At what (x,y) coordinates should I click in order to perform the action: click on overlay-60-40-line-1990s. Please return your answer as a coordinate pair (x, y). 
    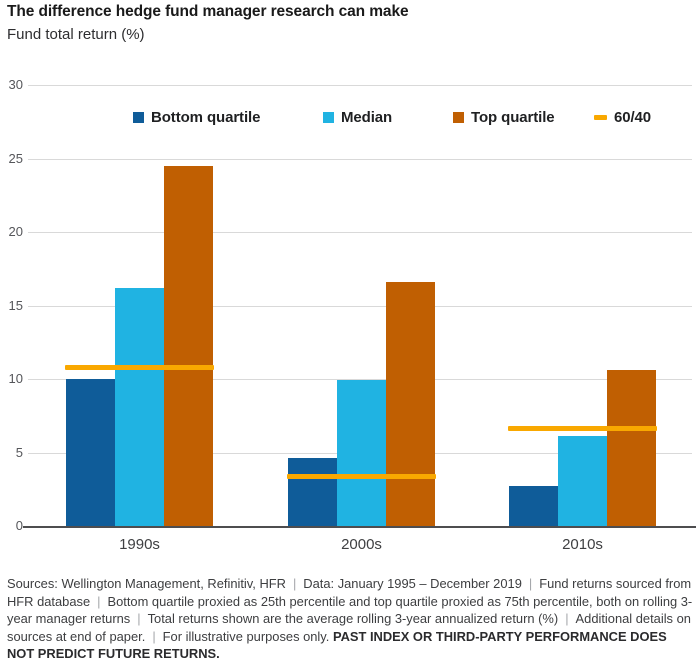
    Looking at the image, I should click on (139, 367).